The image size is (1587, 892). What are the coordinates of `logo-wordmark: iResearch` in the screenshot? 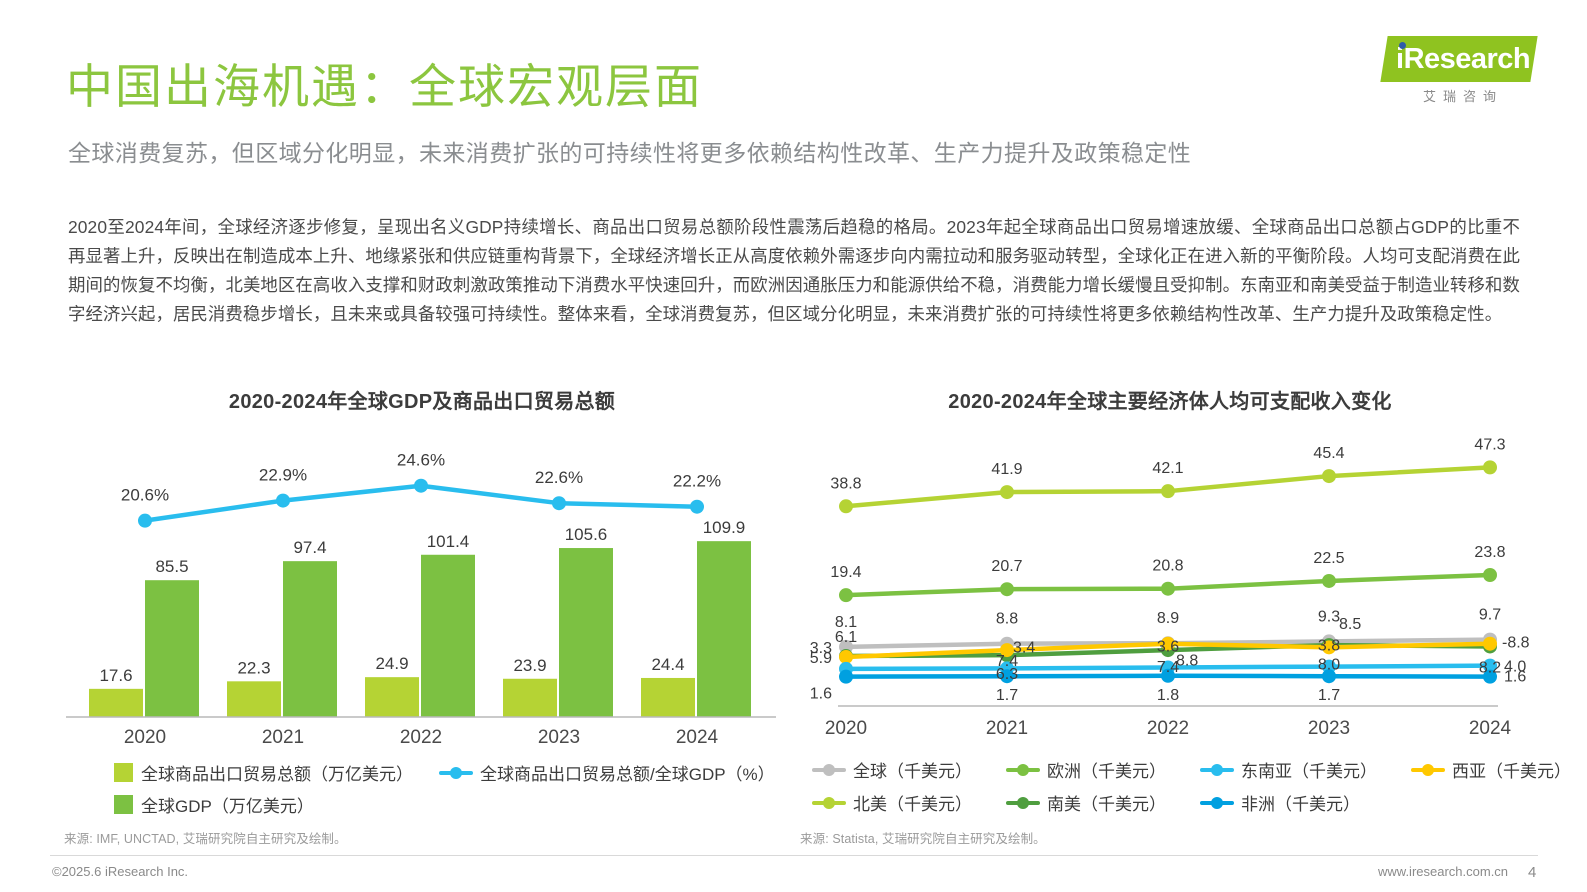 It's located at (1466, 59).